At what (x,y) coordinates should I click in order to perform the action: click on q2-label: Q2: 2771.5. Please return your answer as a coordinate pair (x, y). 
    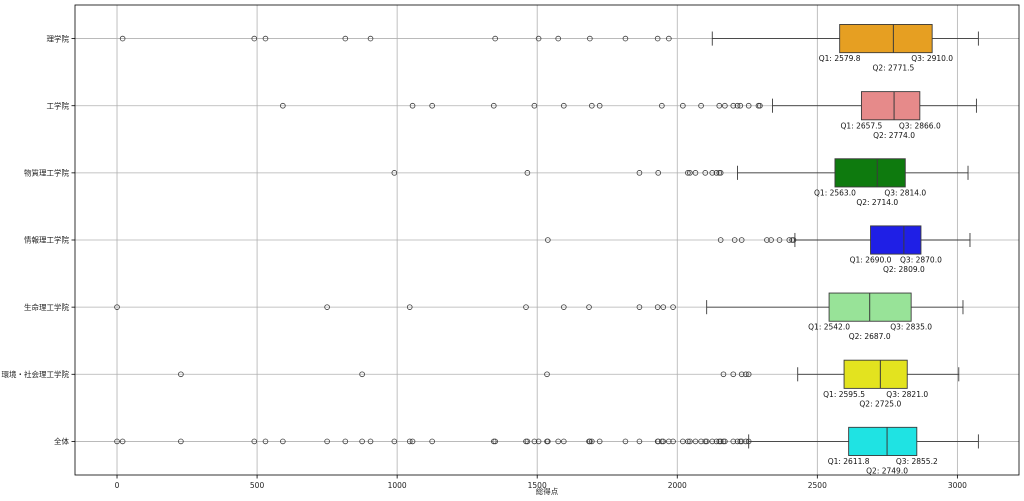
    Looking at the image, I should click on (893, 68).